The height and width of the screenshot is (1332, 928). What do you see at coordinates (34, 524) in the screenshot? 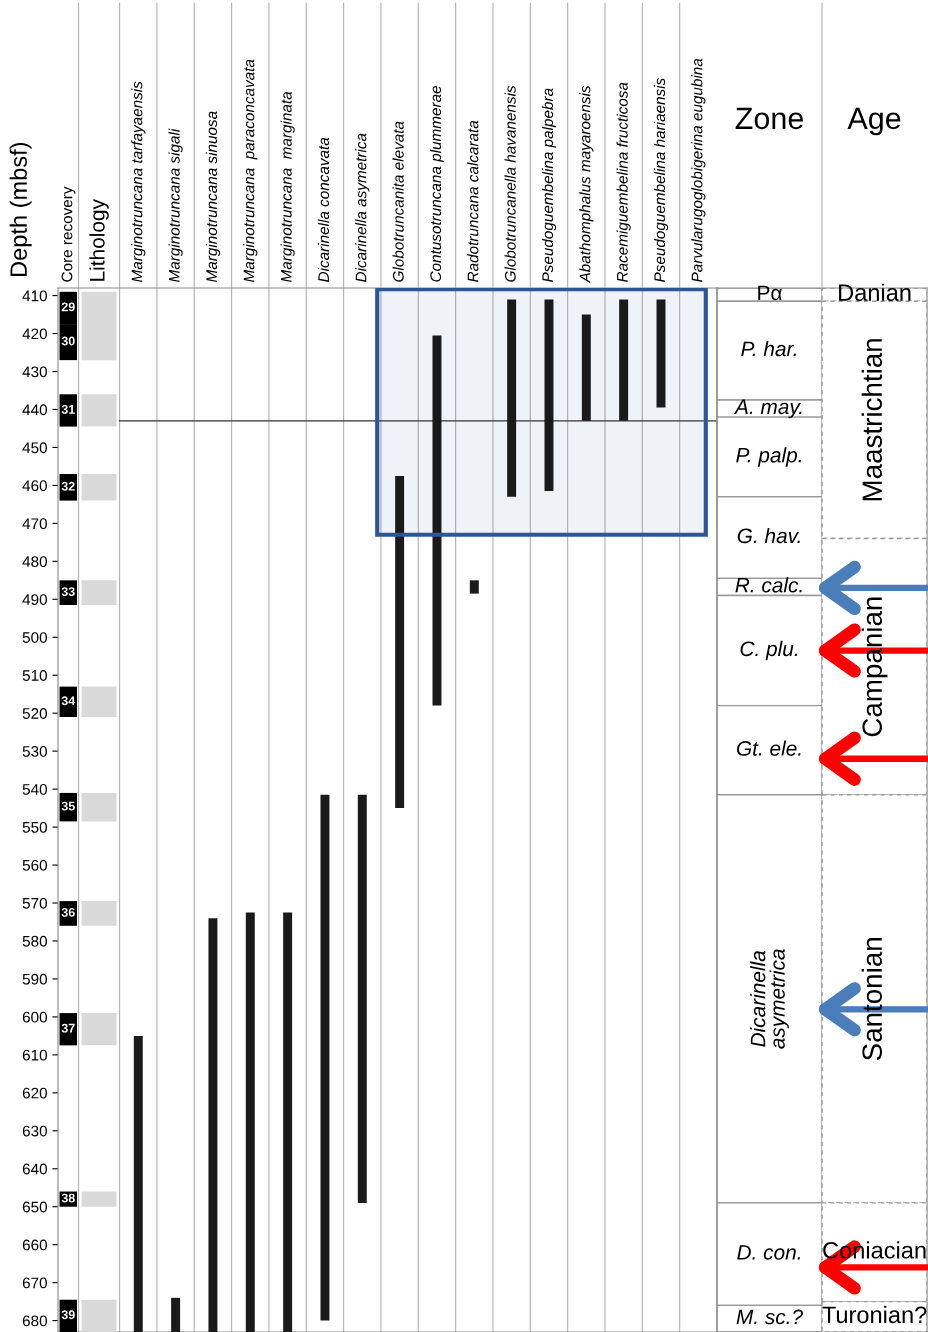
I see `y-tick-label: 470` at bounding box center [34, 524].